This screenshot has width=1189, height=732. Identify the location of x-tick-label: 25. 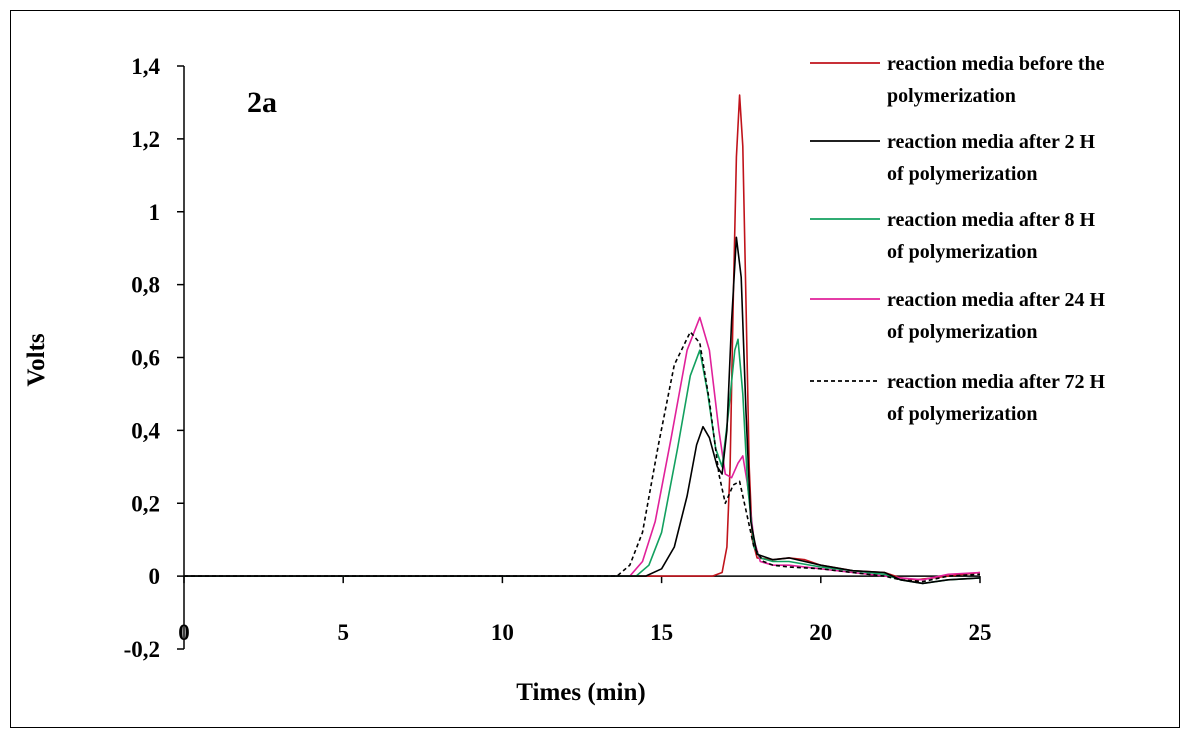
(980, 632).